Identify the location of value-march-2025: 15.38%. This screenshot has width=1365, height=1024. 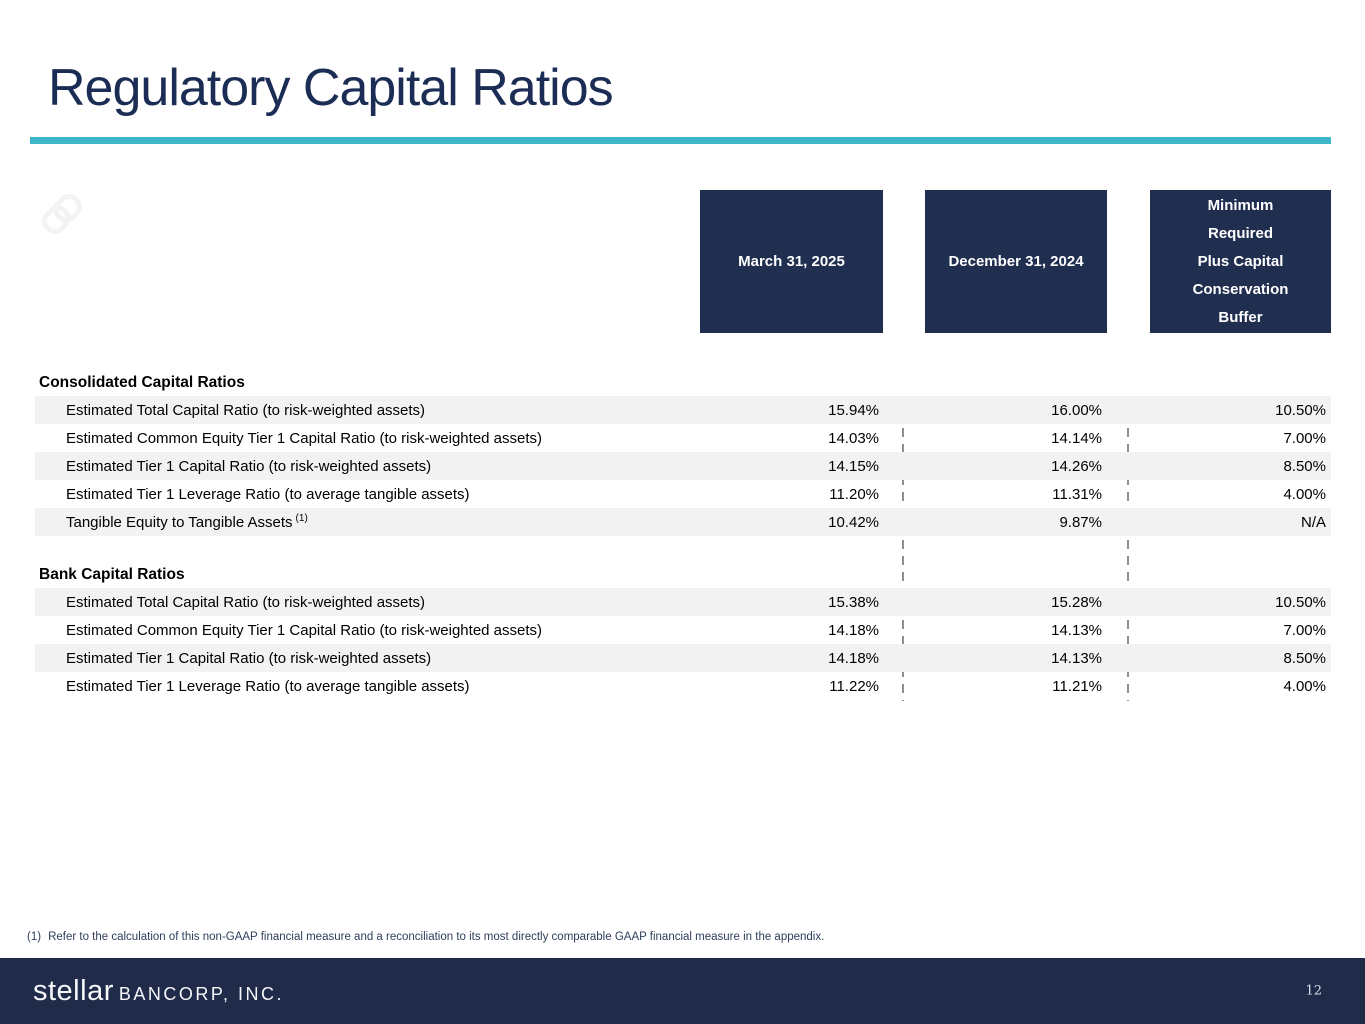
(853, 602).